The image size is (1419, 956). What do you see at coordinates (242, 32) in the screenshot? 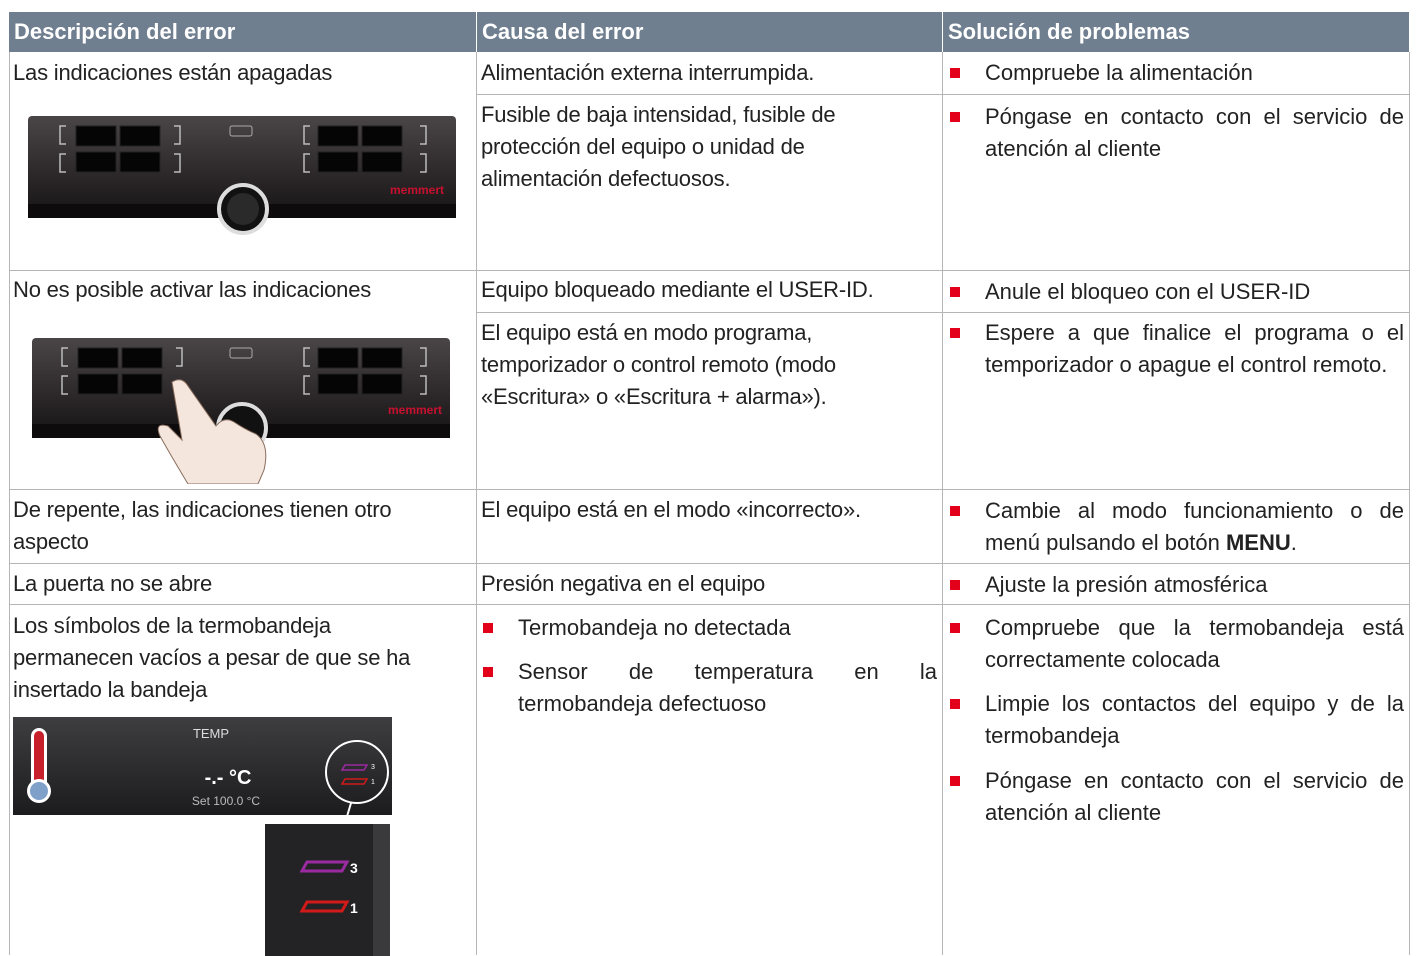
I see `header-cell: Descripción del error` at bounding box center [242, 32].